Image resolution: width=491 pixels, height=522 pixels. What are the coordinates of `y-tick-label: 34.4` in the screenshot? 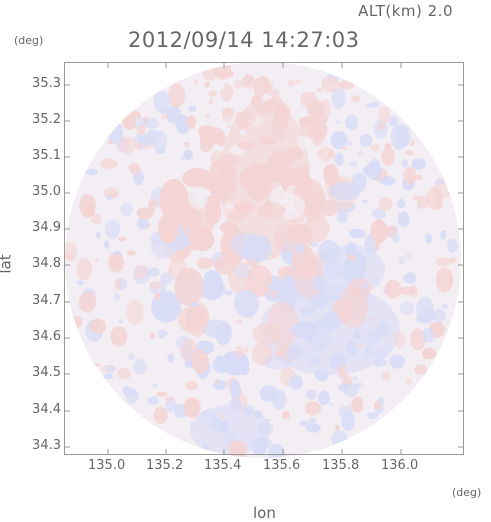 It's located at (46, 409).